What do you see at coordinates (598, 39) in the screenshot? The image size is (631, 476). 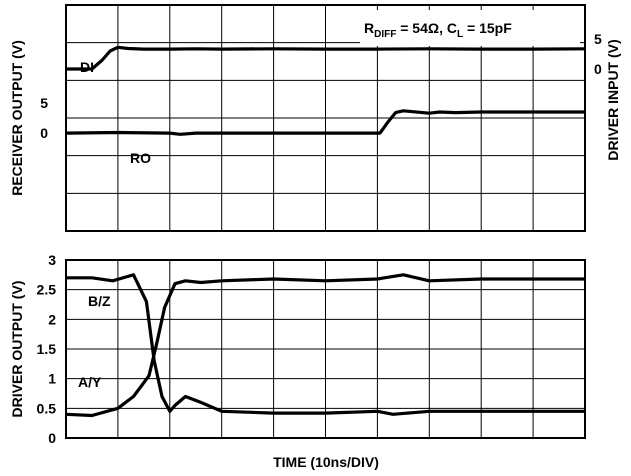 I see `right-tick-label: 5` at bounding box center [598, 39].